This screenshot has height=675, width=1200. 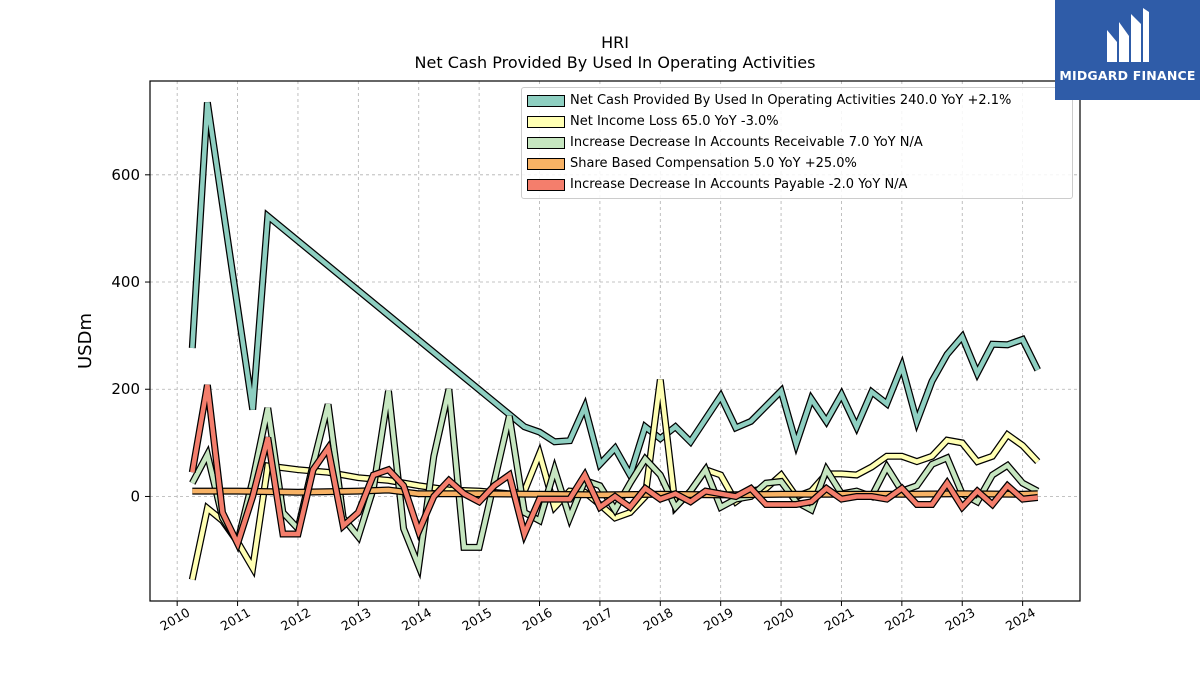 What do you see at coordinates (295, 619) in the screenshot?
I see `x-tick-label: 2012` at bounding box center [295, 619].